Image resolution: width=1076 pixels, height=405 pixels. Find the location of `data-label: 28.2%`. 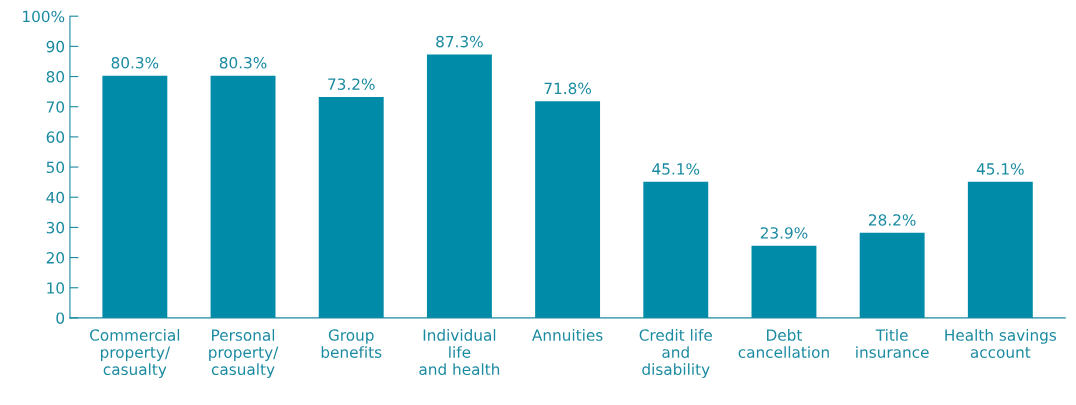

data-label: 28.2% is located at coordinates (892, 220).